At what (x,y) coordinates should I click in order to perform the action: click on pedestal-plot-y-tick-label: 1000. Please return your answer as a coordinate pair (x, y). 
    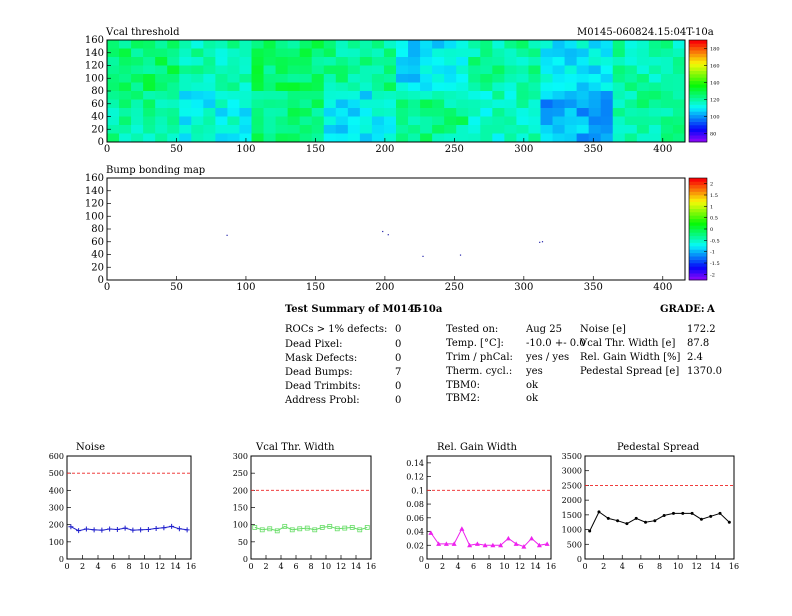
    Looking at the image, I should click on (572, 530).